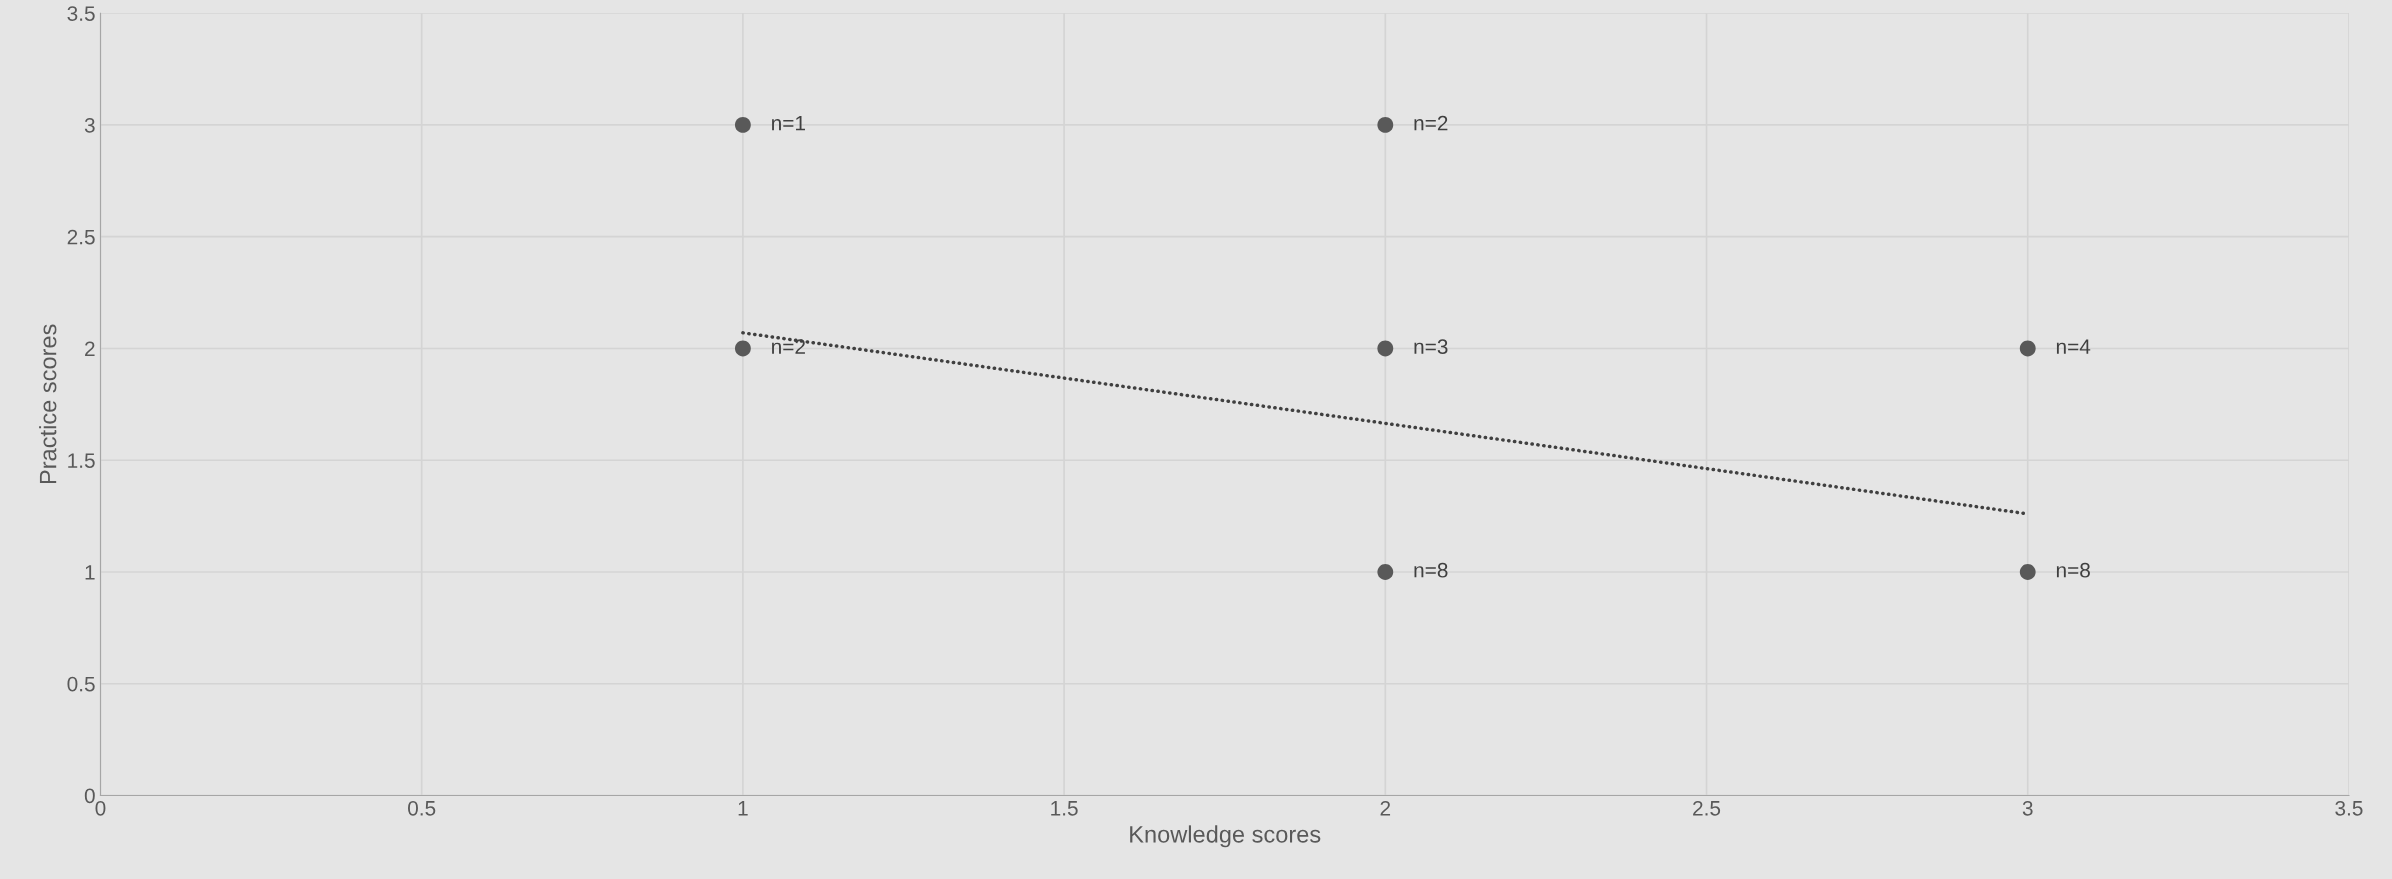 The height and width of the screenshot is (879, 2392). What do you see at coordinates (89, 125) in the screenshot?
I see `y-tick-label: 3` at bounding box center [89, 125].